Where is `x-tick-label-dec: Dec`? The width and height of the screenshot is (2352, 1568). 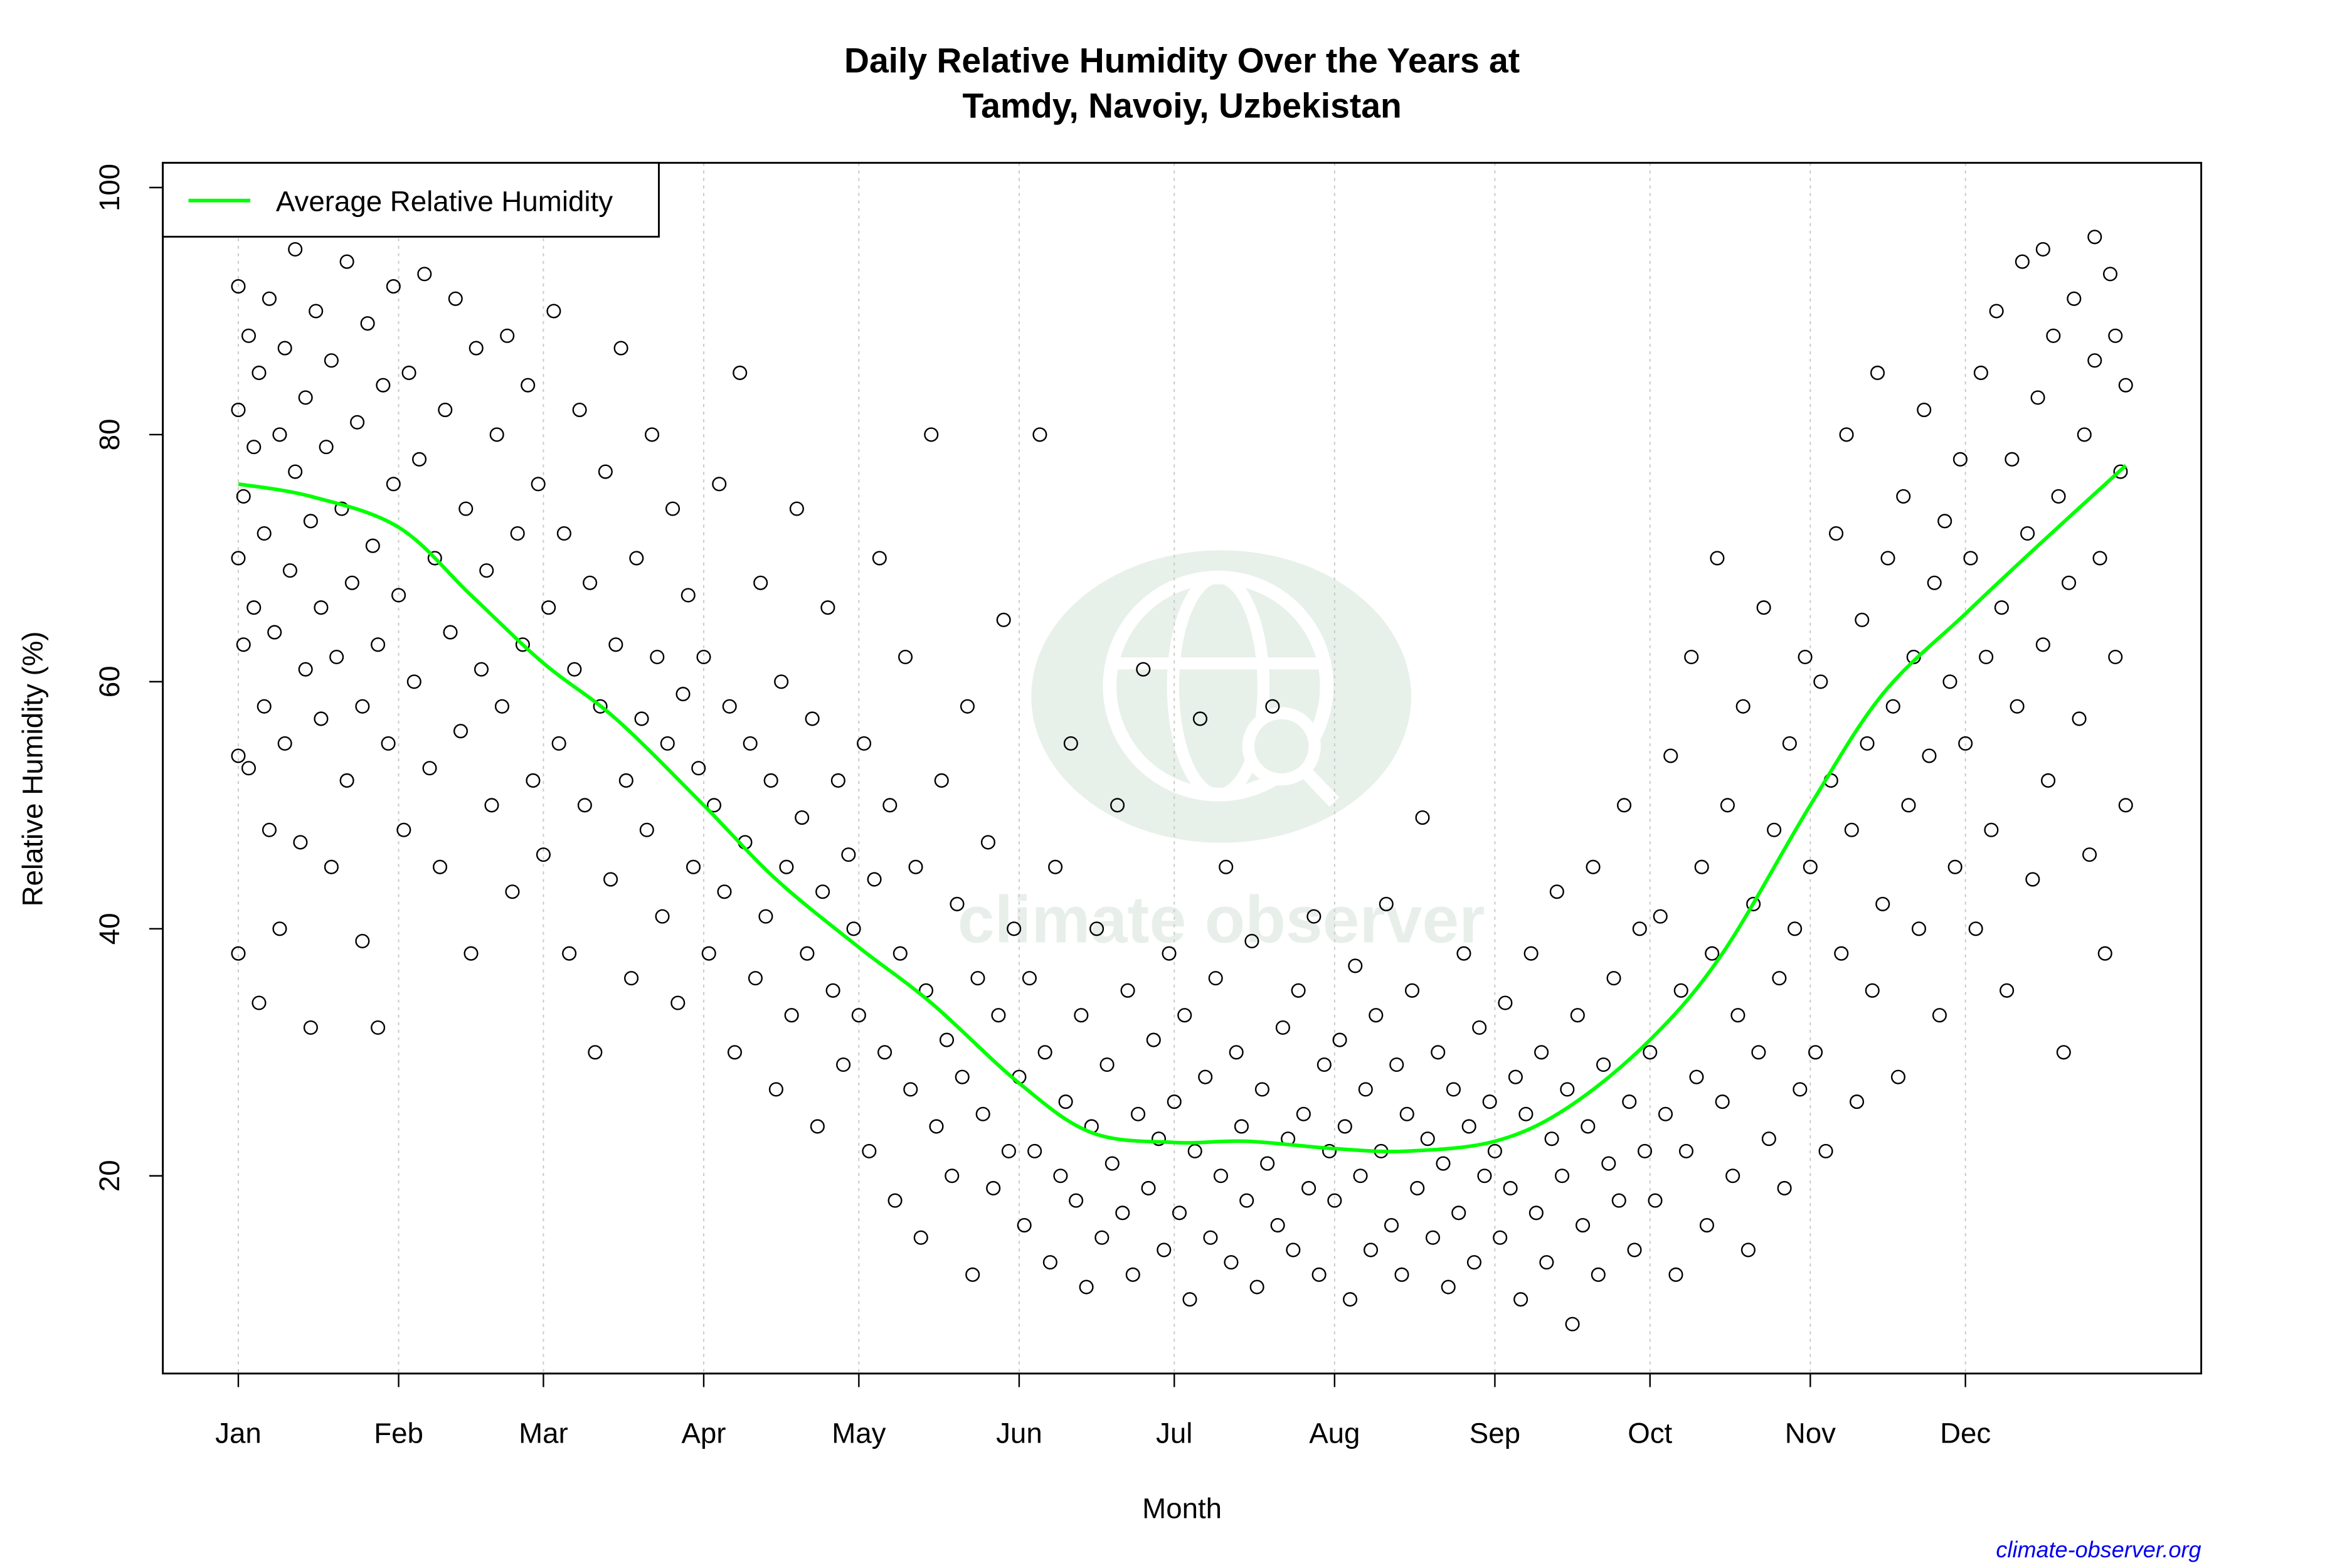 x-tick-label-dec: Dec is located at coordinates (1965, 1433).